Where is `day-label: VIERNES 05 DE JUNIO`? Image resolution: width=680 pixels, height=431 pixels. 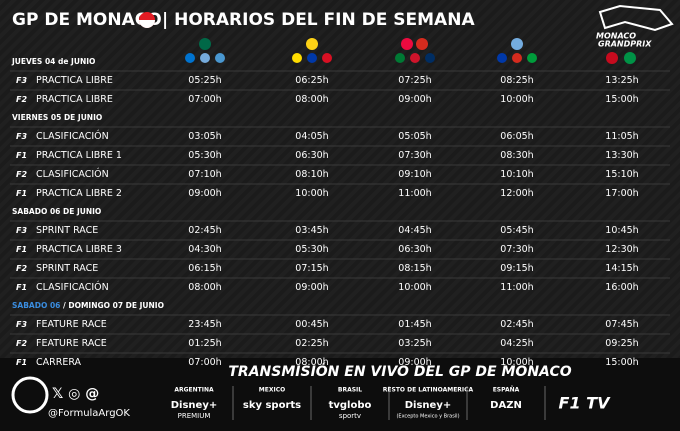 day-label: VIERNES 05 DE JUNIO is located at coordinates (57, 117).